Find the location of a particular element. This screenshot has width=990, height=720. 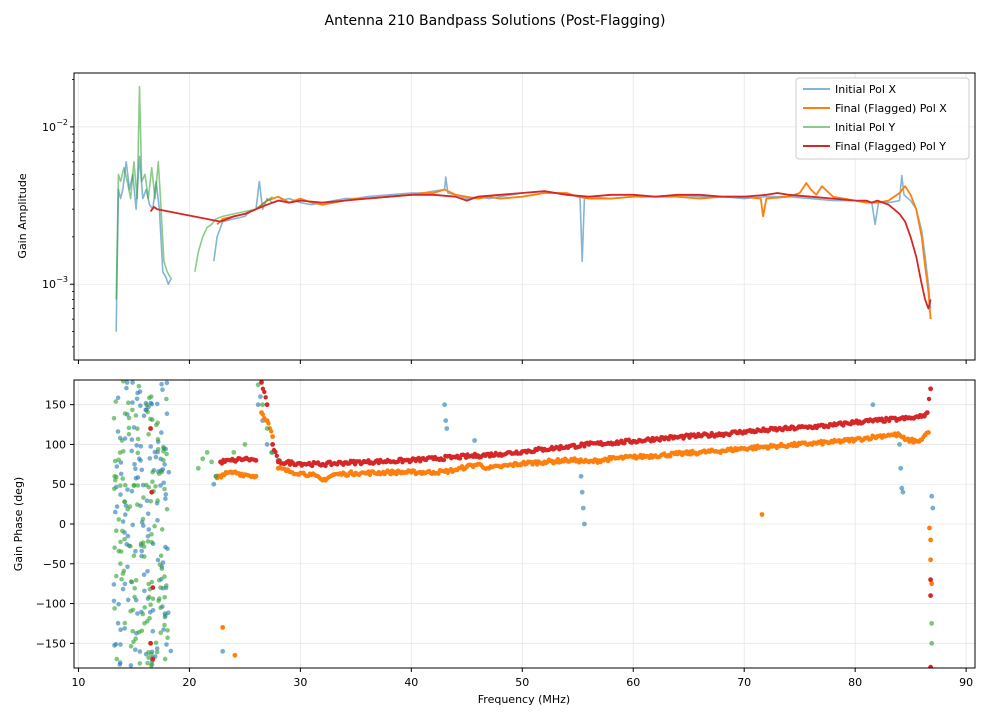

x-tick-label: 60 is located at coordinates (633, 682).